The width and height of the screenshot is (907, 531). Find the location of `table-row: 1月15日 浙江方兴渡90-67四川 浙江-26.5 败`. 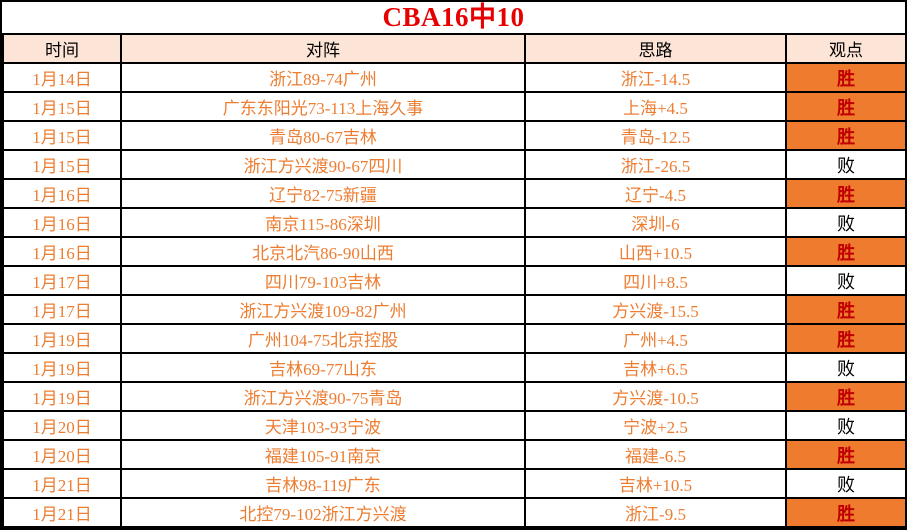

table-row: 1月15日 浙江方兴渡90-67四川 浙江-26.5 败 is located at coordinates (454, 164).